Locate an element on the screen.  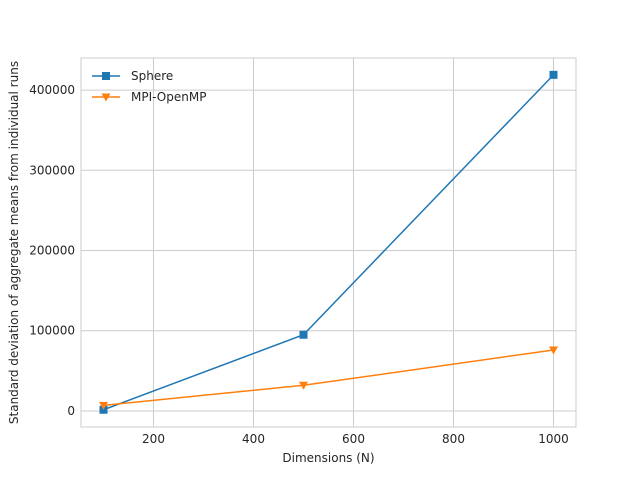
x-axis-ticks: 200 400 600 800 1000 is located at coordinates (355, 439).